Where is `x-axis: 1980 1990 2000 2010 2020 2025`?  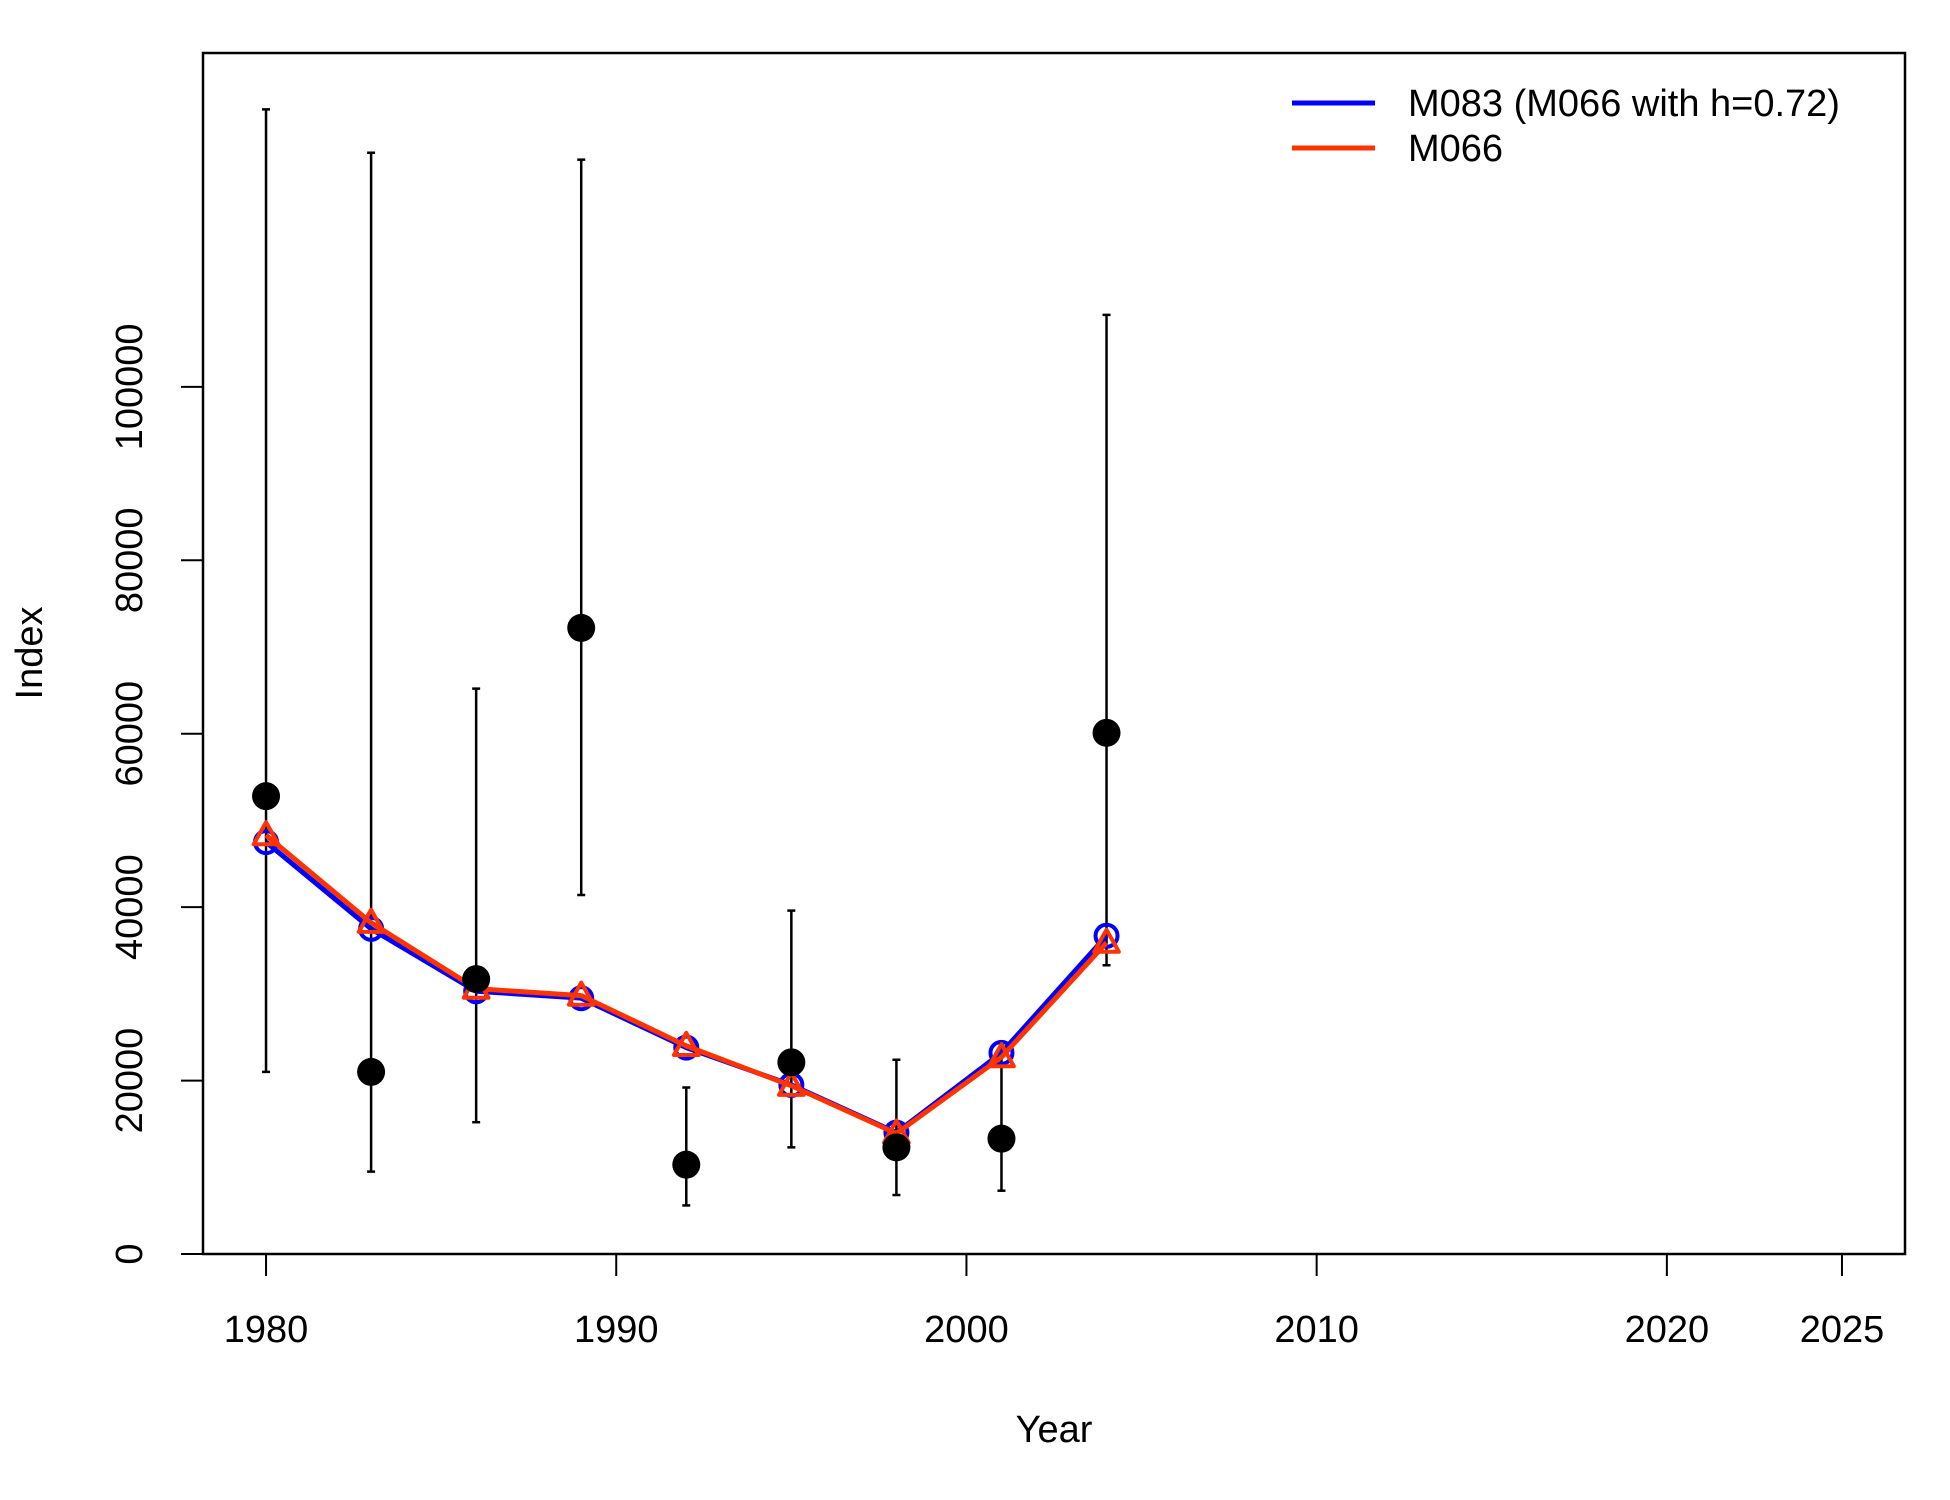 x-axis: 1980 1990 2000 2010 2020 2025 is located at coordinates (1054, 1302).